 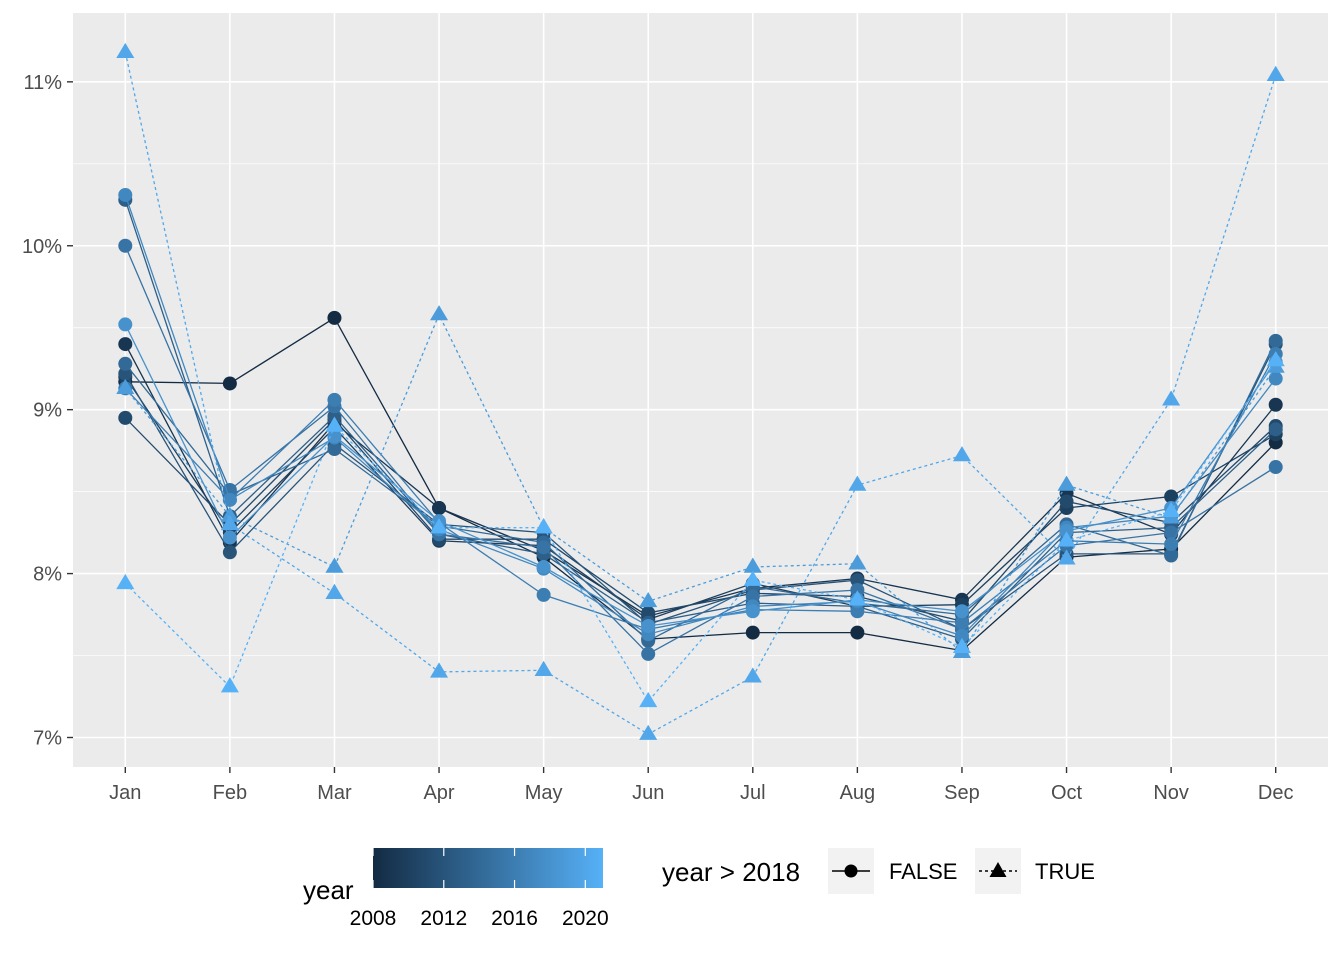 I want to click on y-axis: 7% 8% 9% 10% 11%, so click(x=47, y=410).